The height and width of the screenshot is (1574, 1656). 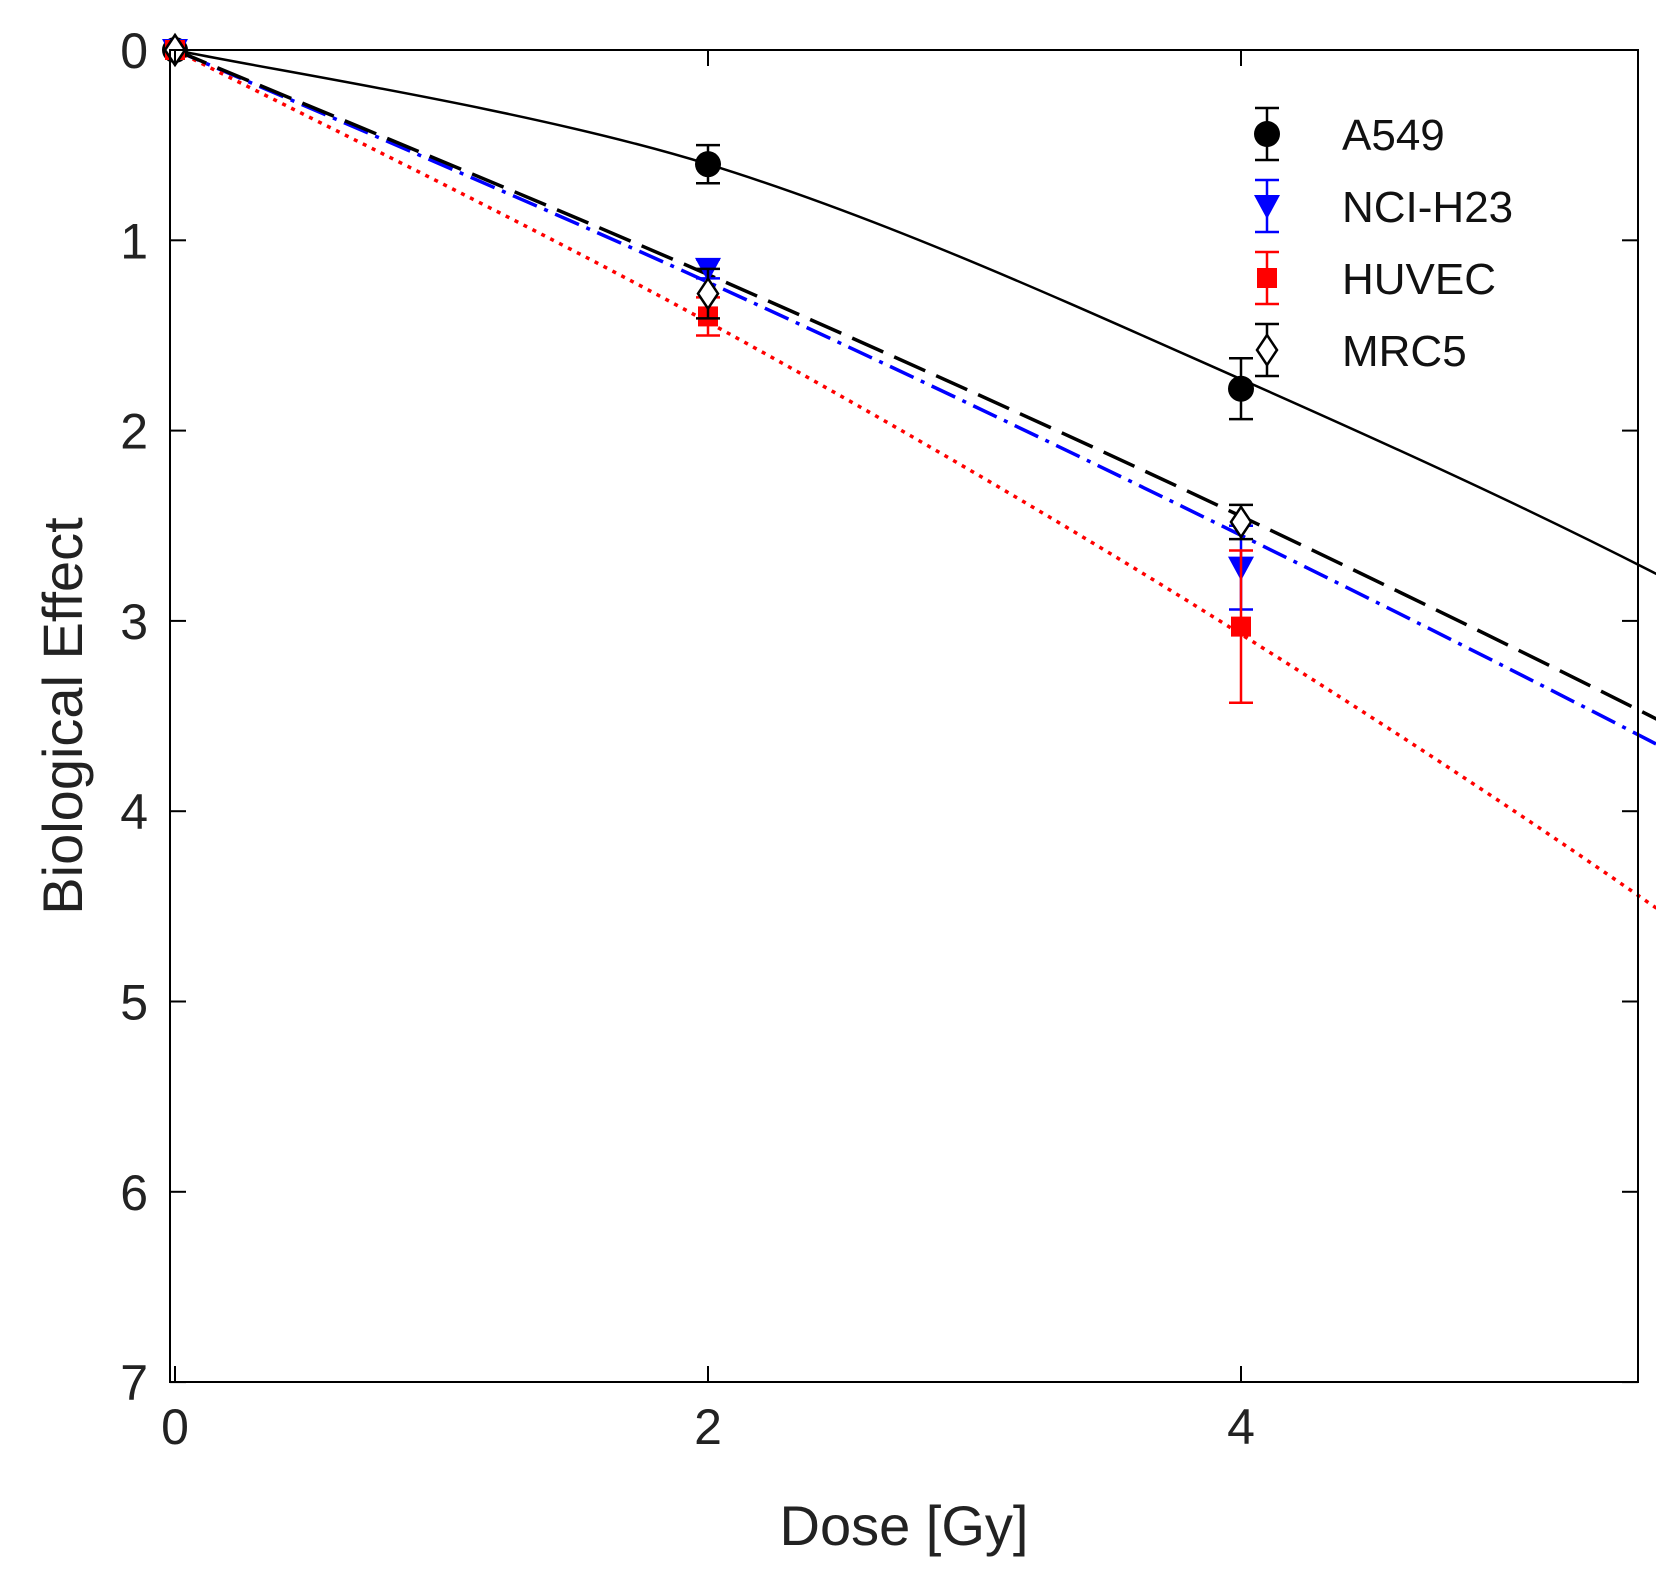 I want to click on legend-label: NCI-H23, so click(x=1427, y=207).